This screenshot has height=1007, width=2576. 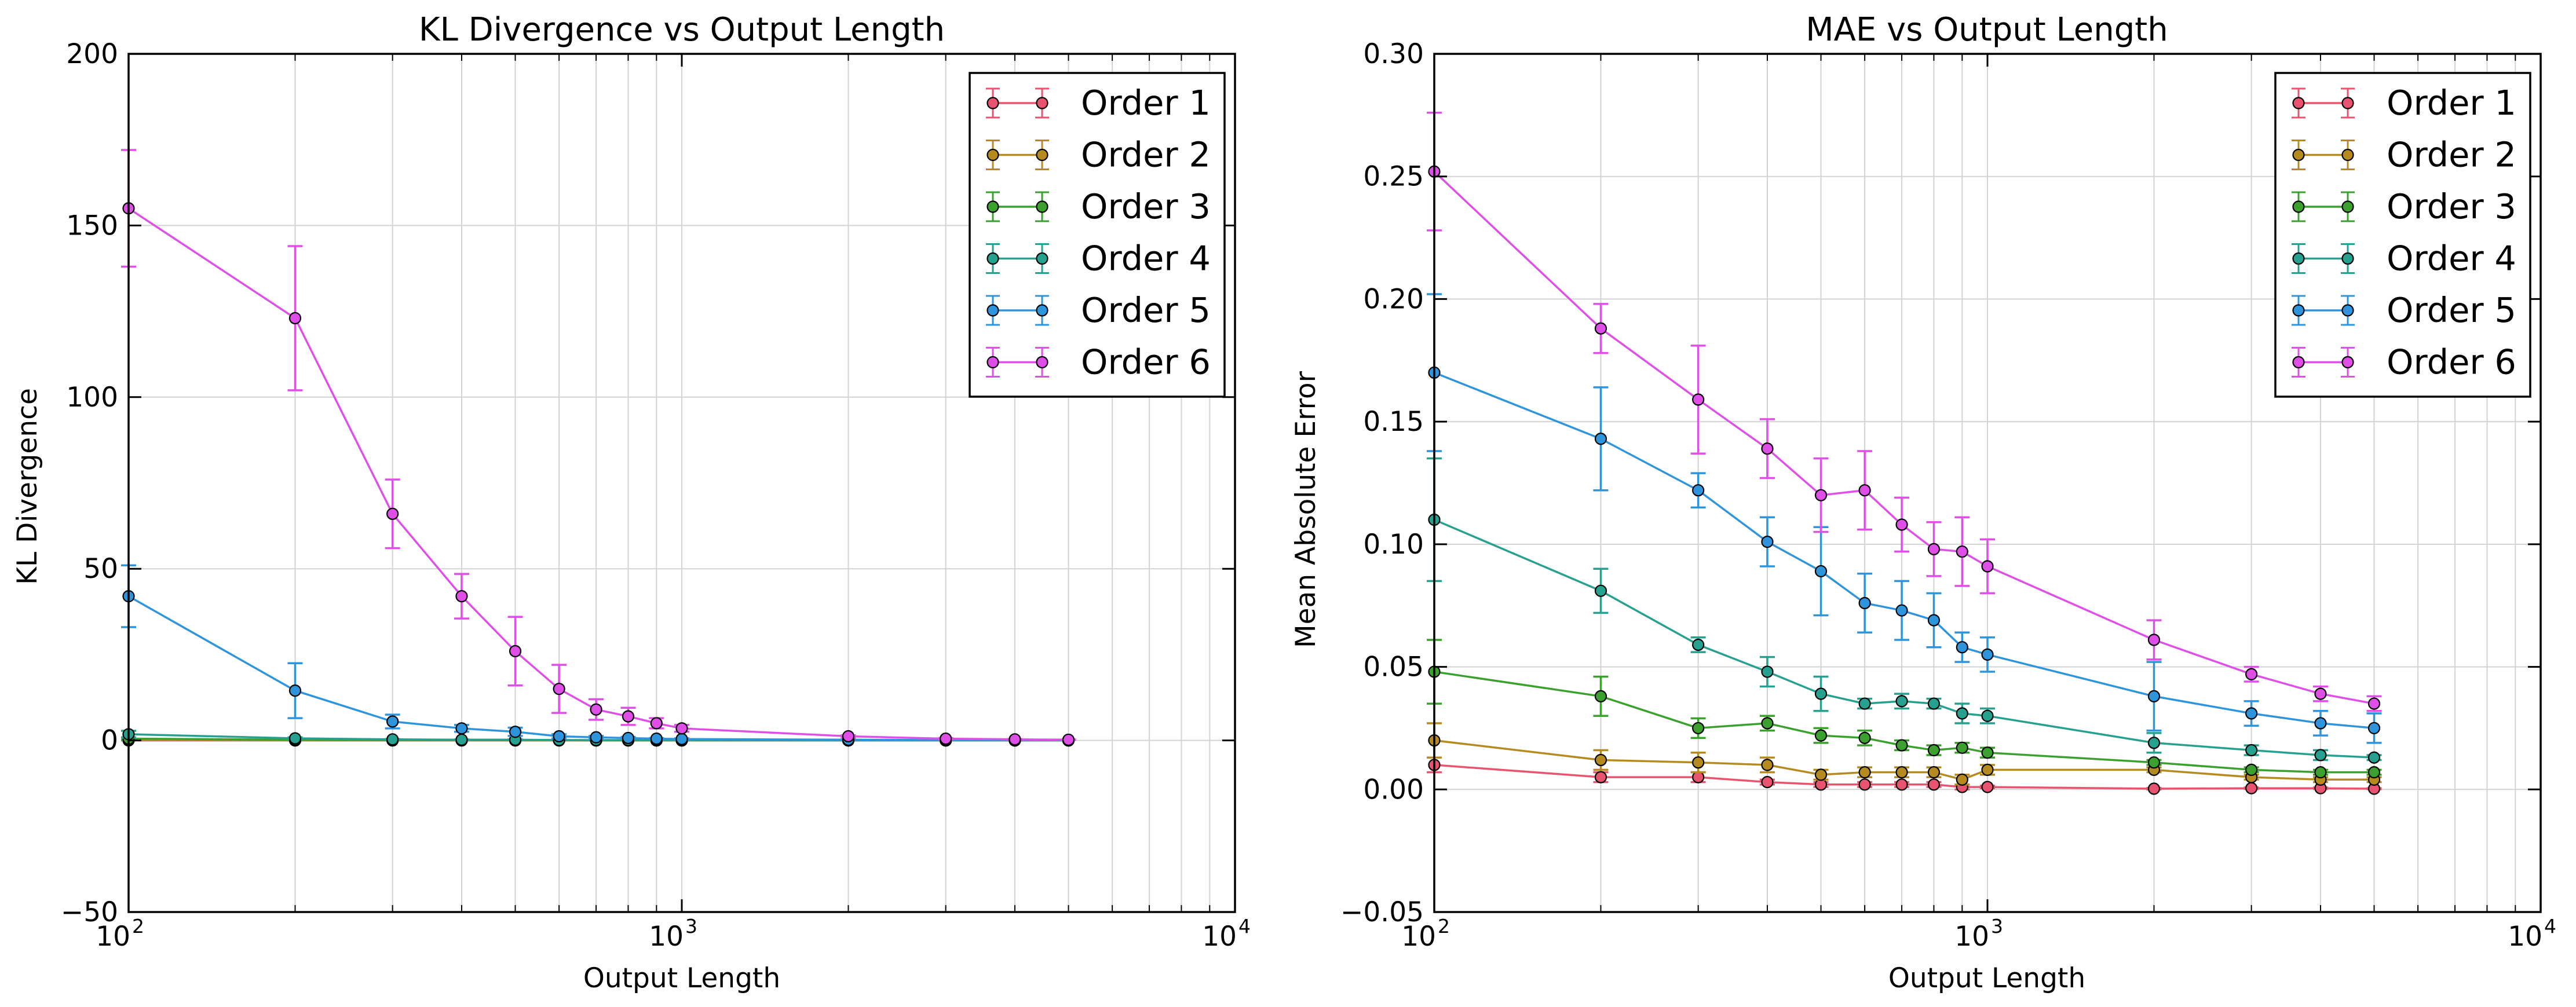 What do you see at coordinates (1394, 177) in the screenshot?
I see `y-tick-label: 0.25` at bounding box center [1394, 177].